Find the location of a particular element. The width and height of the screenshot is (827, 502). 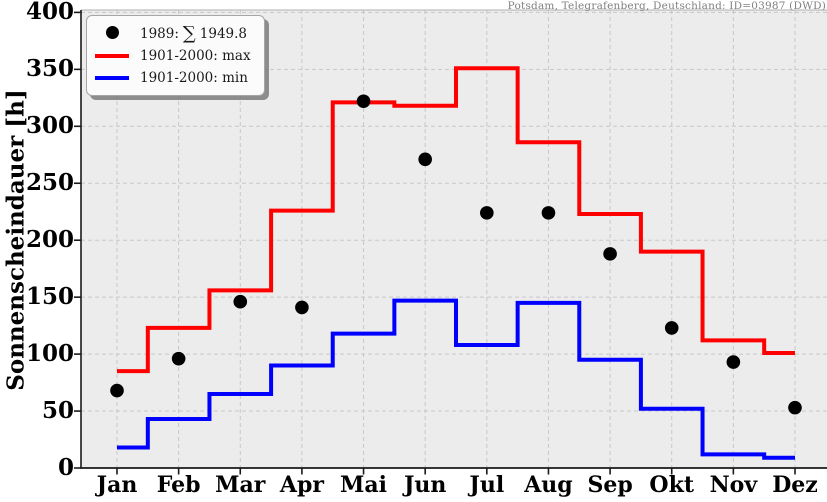

x-tick-label: Mai is located at coordinates (364, 485).